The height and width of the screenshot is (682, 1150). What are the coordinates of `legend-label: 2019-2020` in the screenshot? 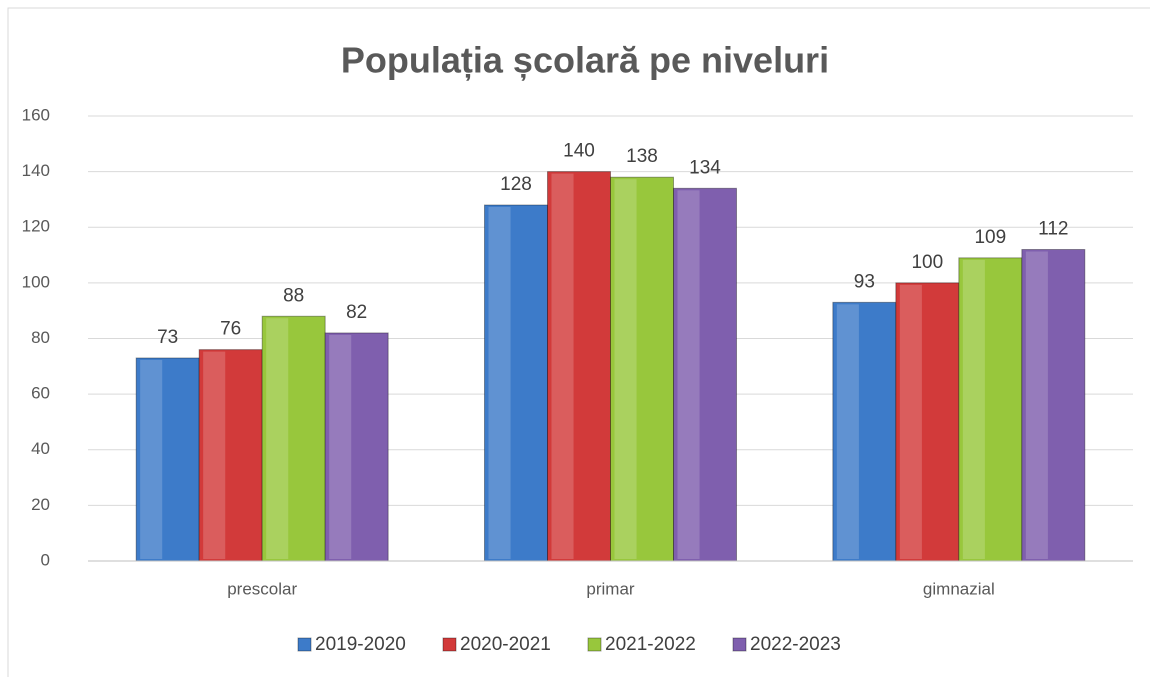 It's located at (360, 644).